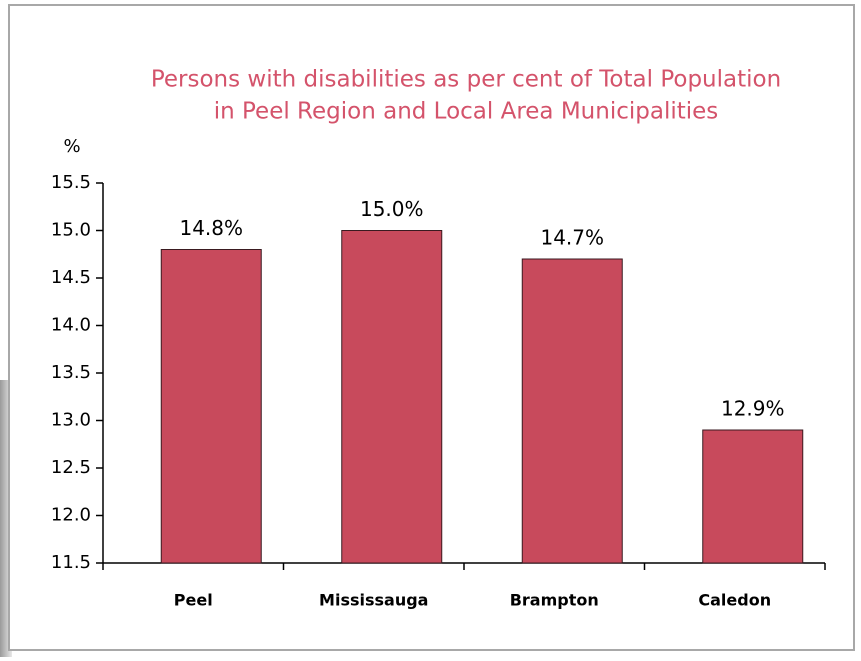 This screenshot has width=861, height=661. What do you see at coordinates (71, 277) in the screenshot?
I see `y-tick-label: 14.5` at bounding box center [71, 277].